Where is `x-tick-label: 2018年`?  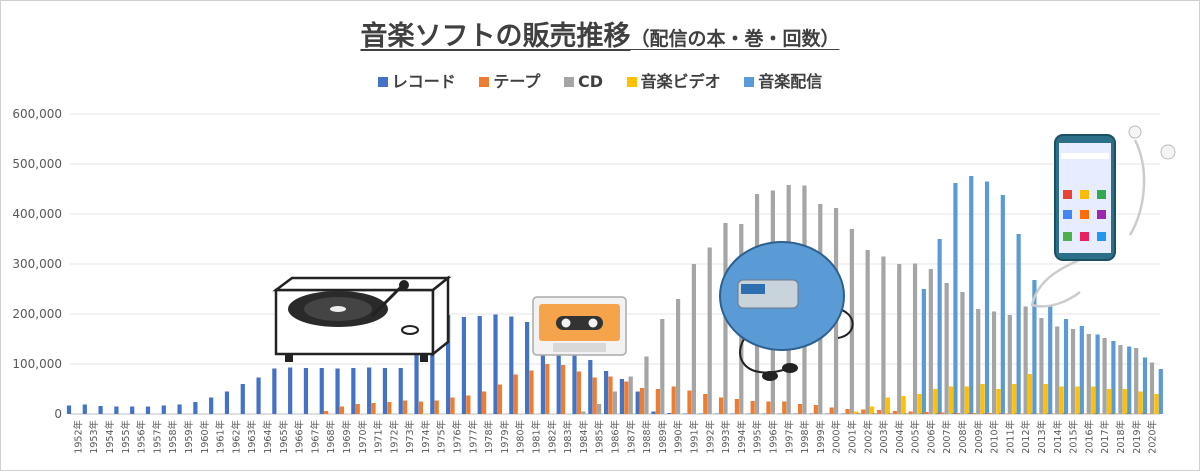 x-tick-label: 2018年 is located at coordinates (1121, 437).